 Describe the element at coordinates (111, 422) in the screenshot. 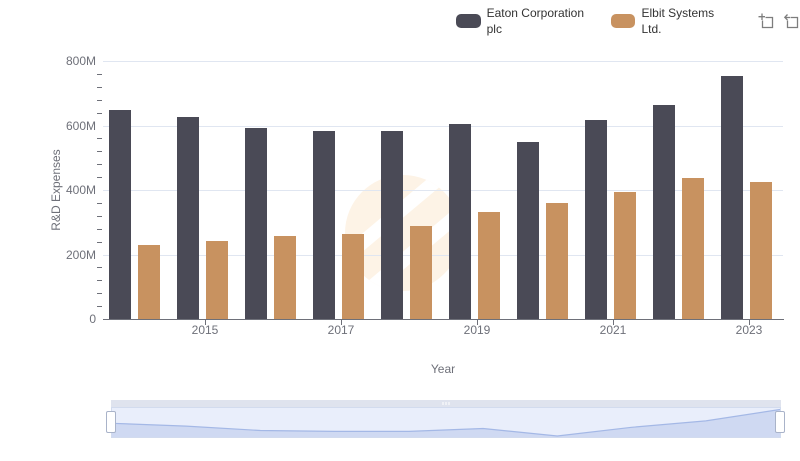

I see `datazoom-left-handle` at that location.